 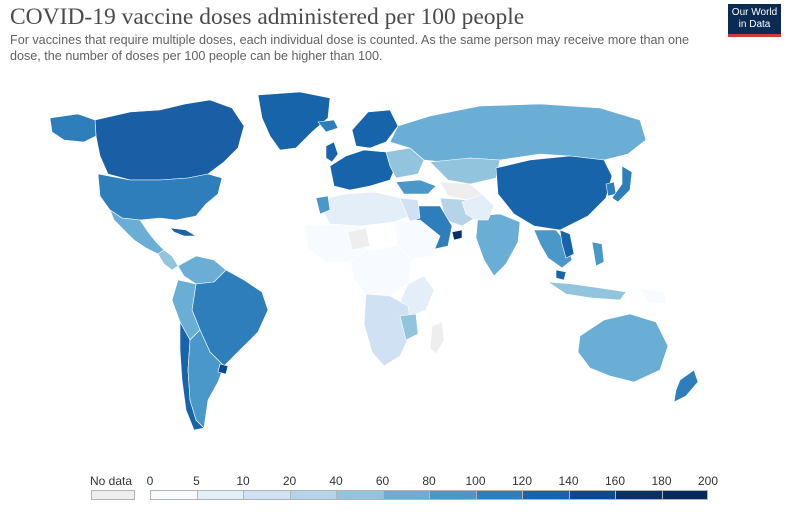 What do you see at coordinates (363, 170) in the screenshot?
I see `country-western-europe` at bounding box center [363, 170].